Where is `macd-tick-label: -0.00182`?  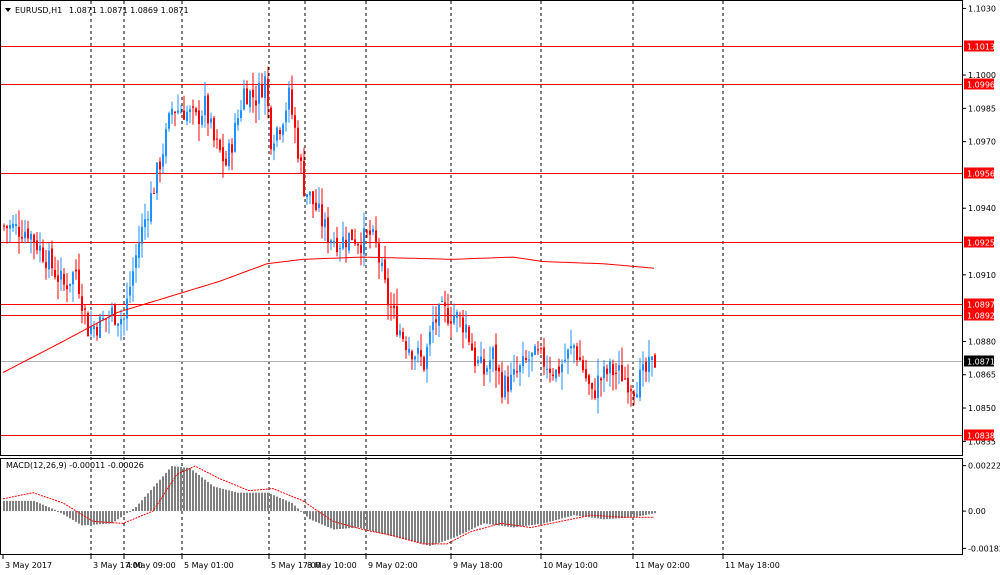
macd-tick-label: -0.00182 is located at coordinates (984, 548).